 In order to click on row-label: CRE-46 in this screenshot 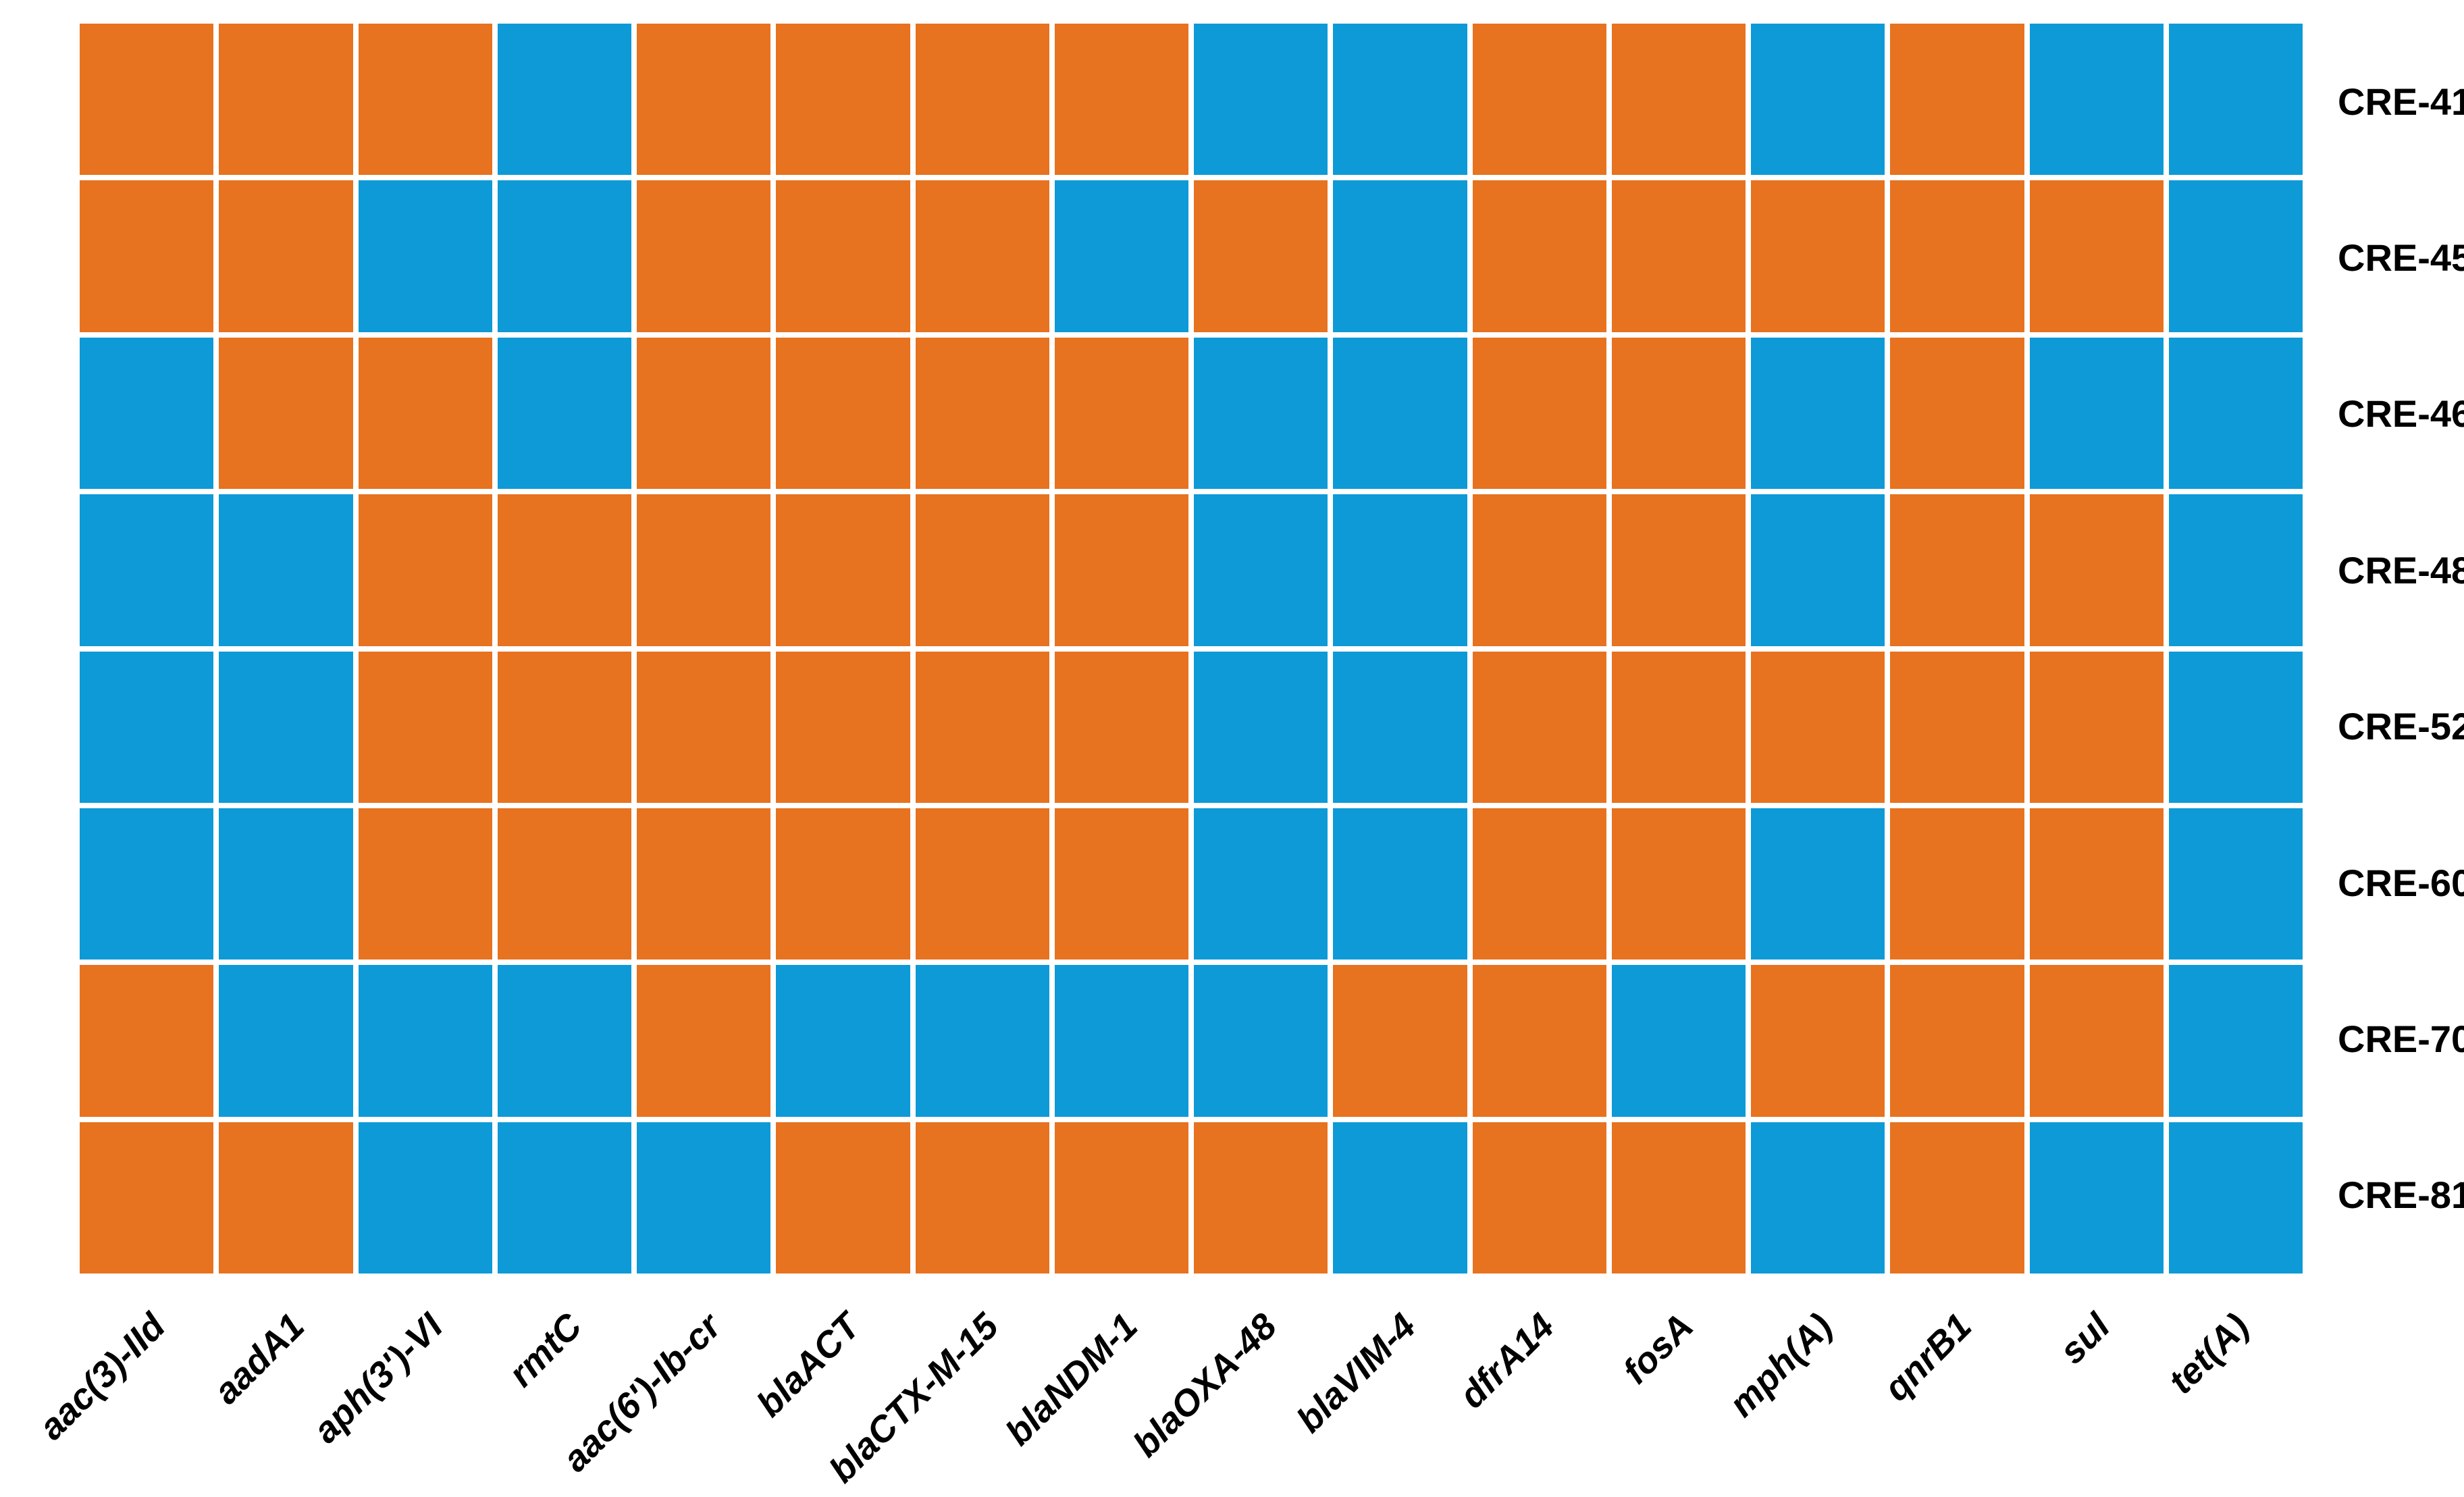, I will do `click(2401, 414)`.